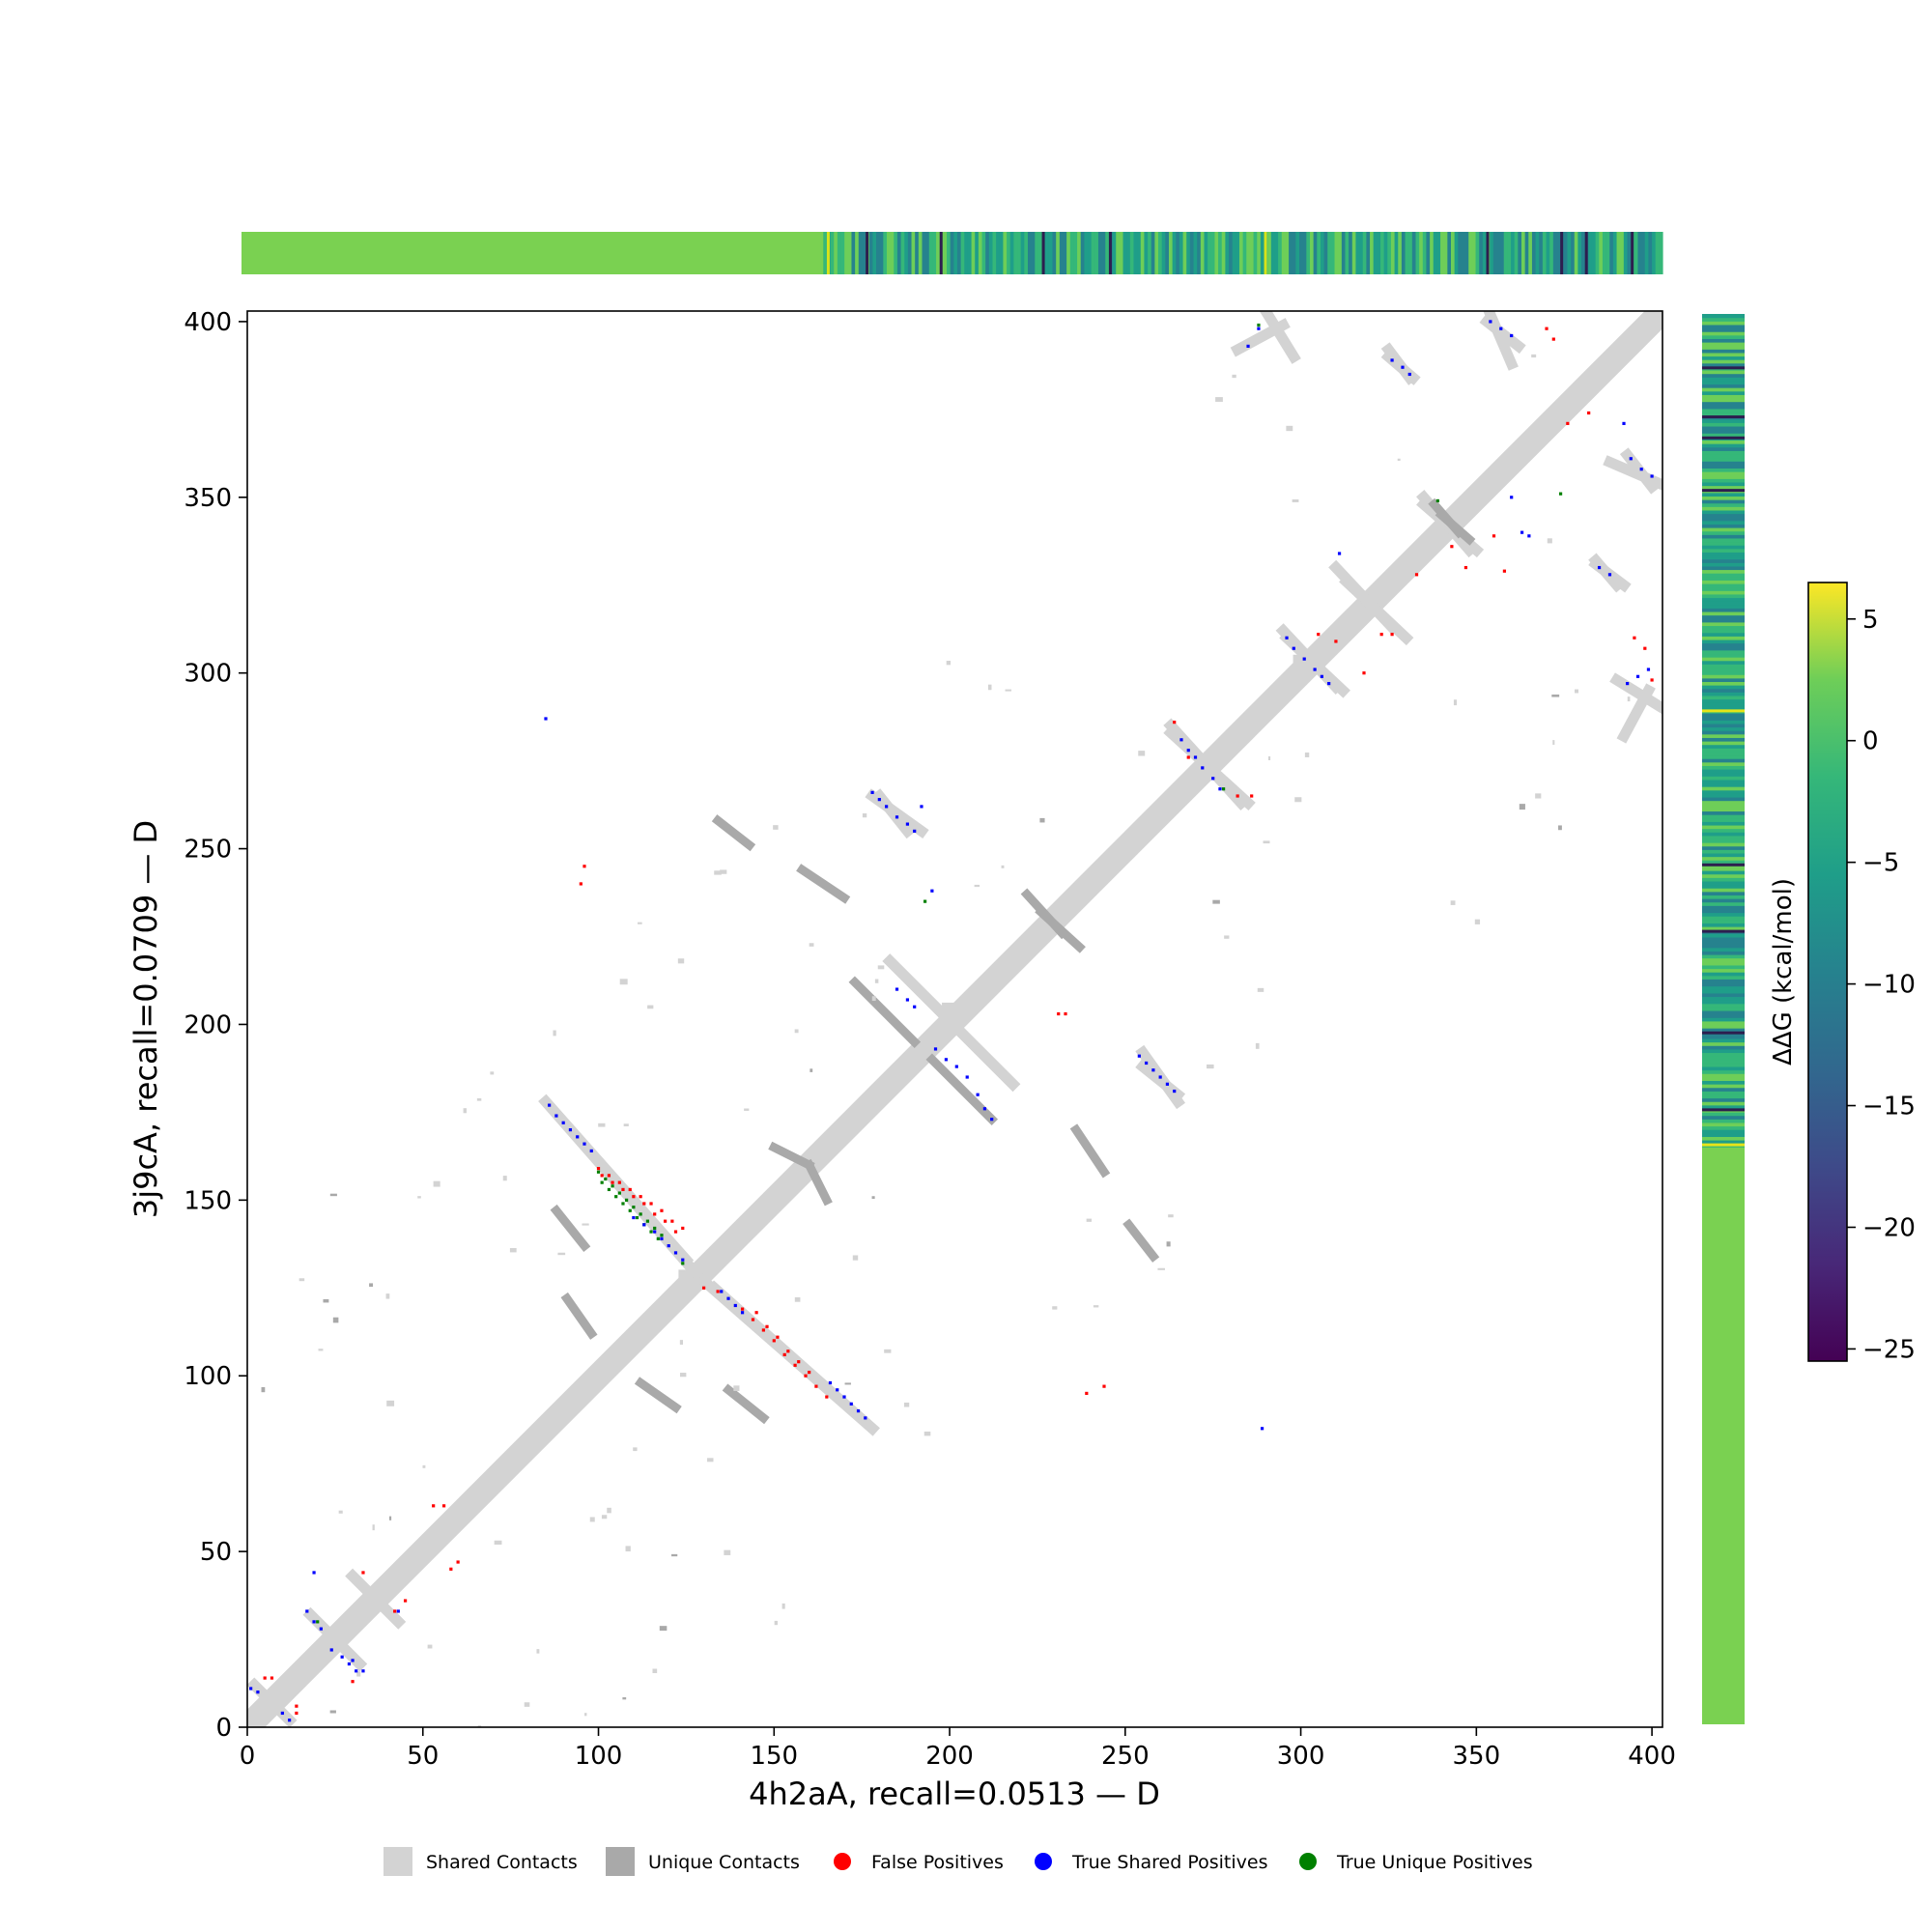 The image size is (1932, 1932). I want to click on colorbar: 5 0 −5 −10 −15 −20 −25 ΔΔG (kcal/mol), so click(1842, 973).